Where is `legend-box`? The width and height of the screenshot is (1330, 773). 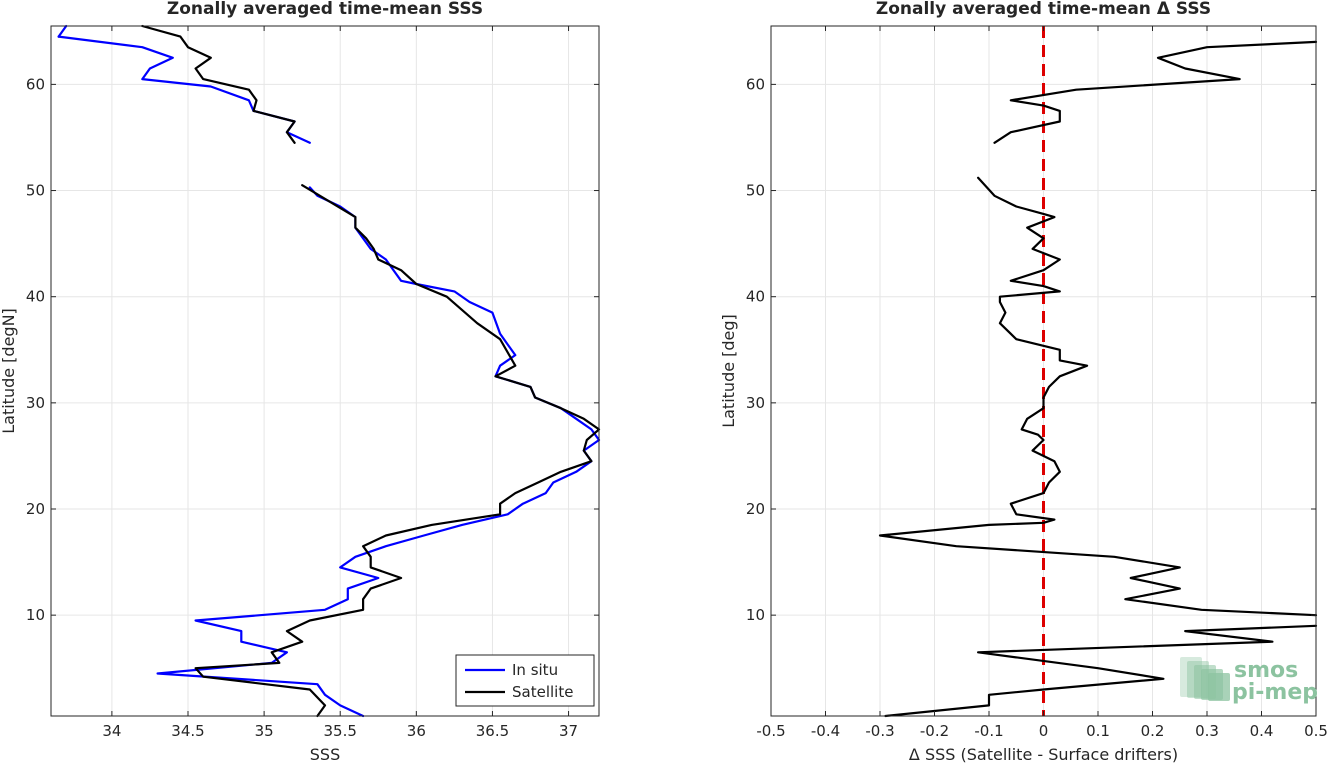
legend-box is located at coordinates (525, 680).